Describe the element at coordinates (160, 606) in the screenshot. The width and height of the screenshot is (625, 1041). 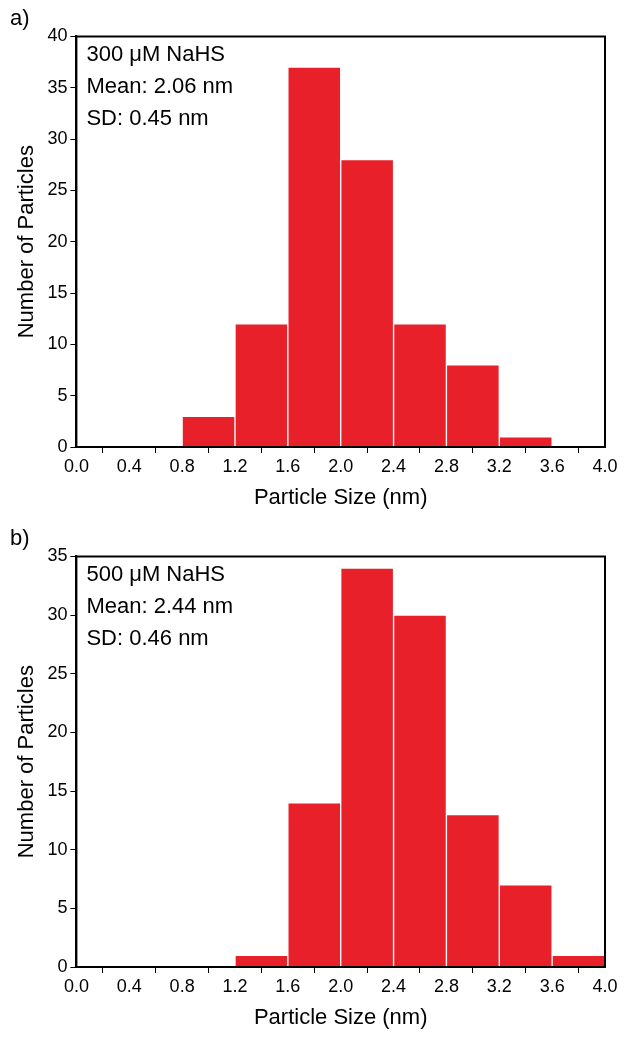
I see `annotation: Mean: 2.44 nm` at that location.